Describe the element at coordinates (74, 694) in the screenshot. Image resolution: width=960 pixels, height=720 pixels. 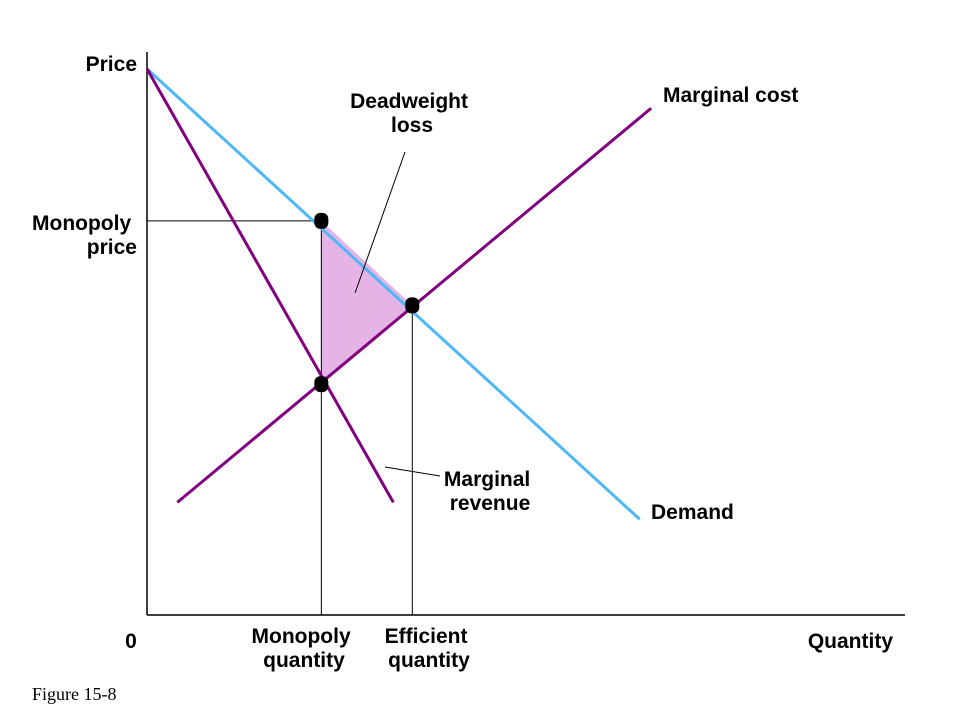
I see `figure-caption: Figure 15-8` at that location.